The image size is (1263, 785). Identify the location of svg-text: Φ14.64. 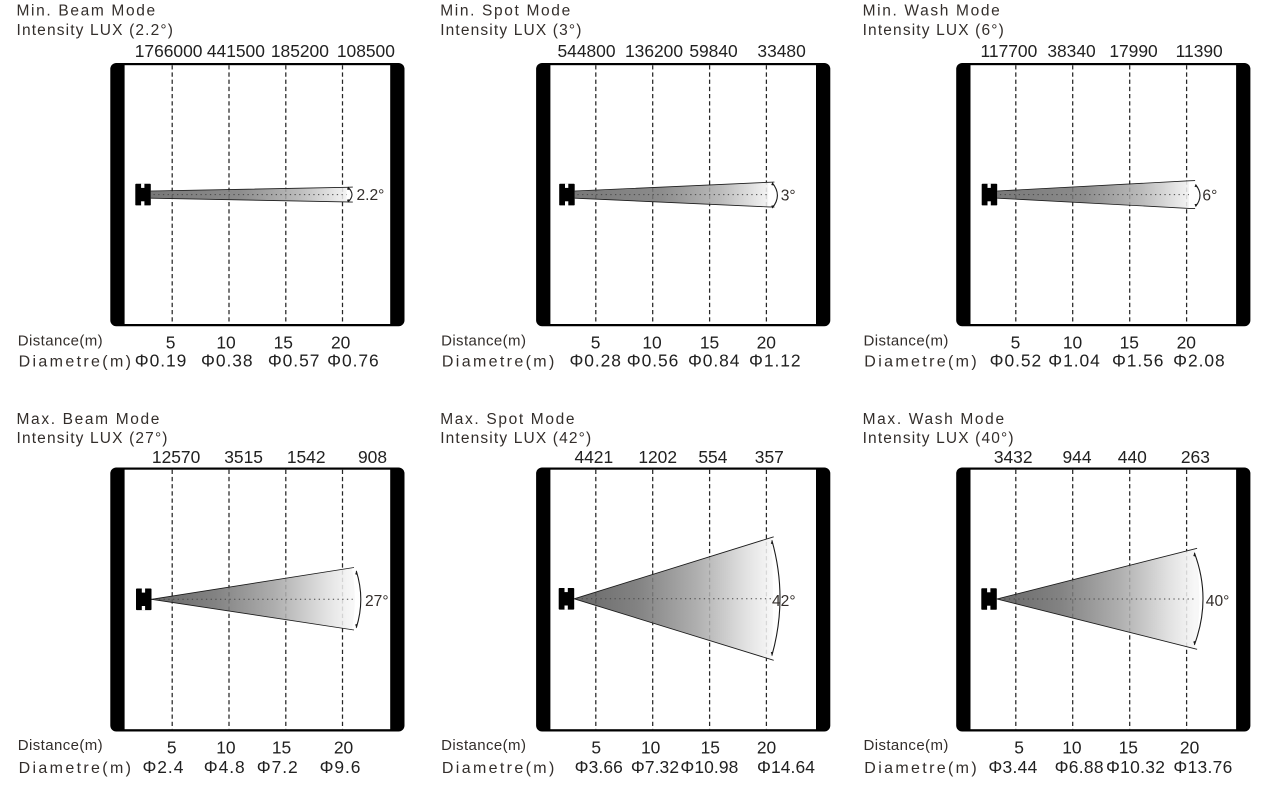
(786, 767).